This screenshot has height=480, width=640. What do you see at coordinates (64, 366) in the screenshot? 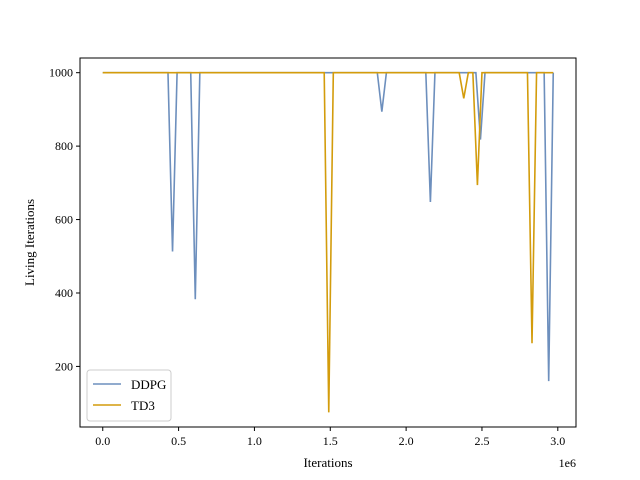
I see `y-tick-label: 200` at bounding box center [64, 366].